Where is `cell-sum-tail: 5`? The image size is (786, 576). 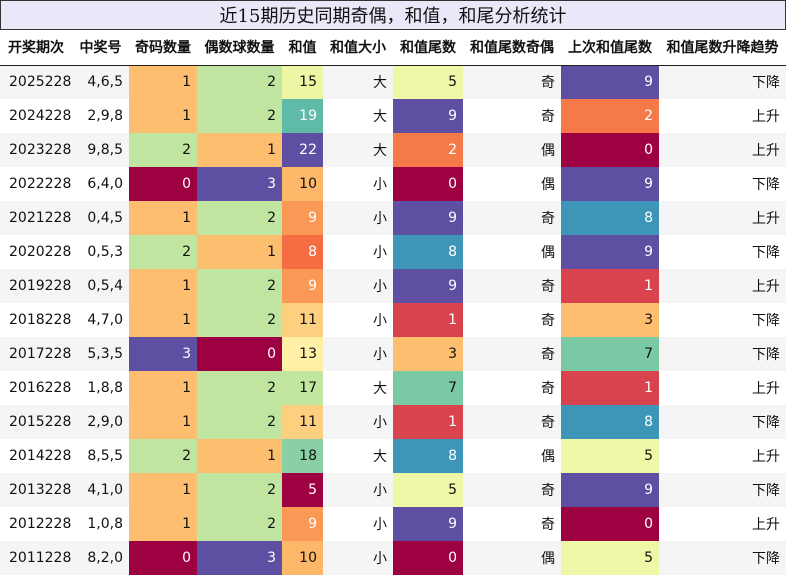
cell-sum-tail: 5 is located at coordinates (428, 490).